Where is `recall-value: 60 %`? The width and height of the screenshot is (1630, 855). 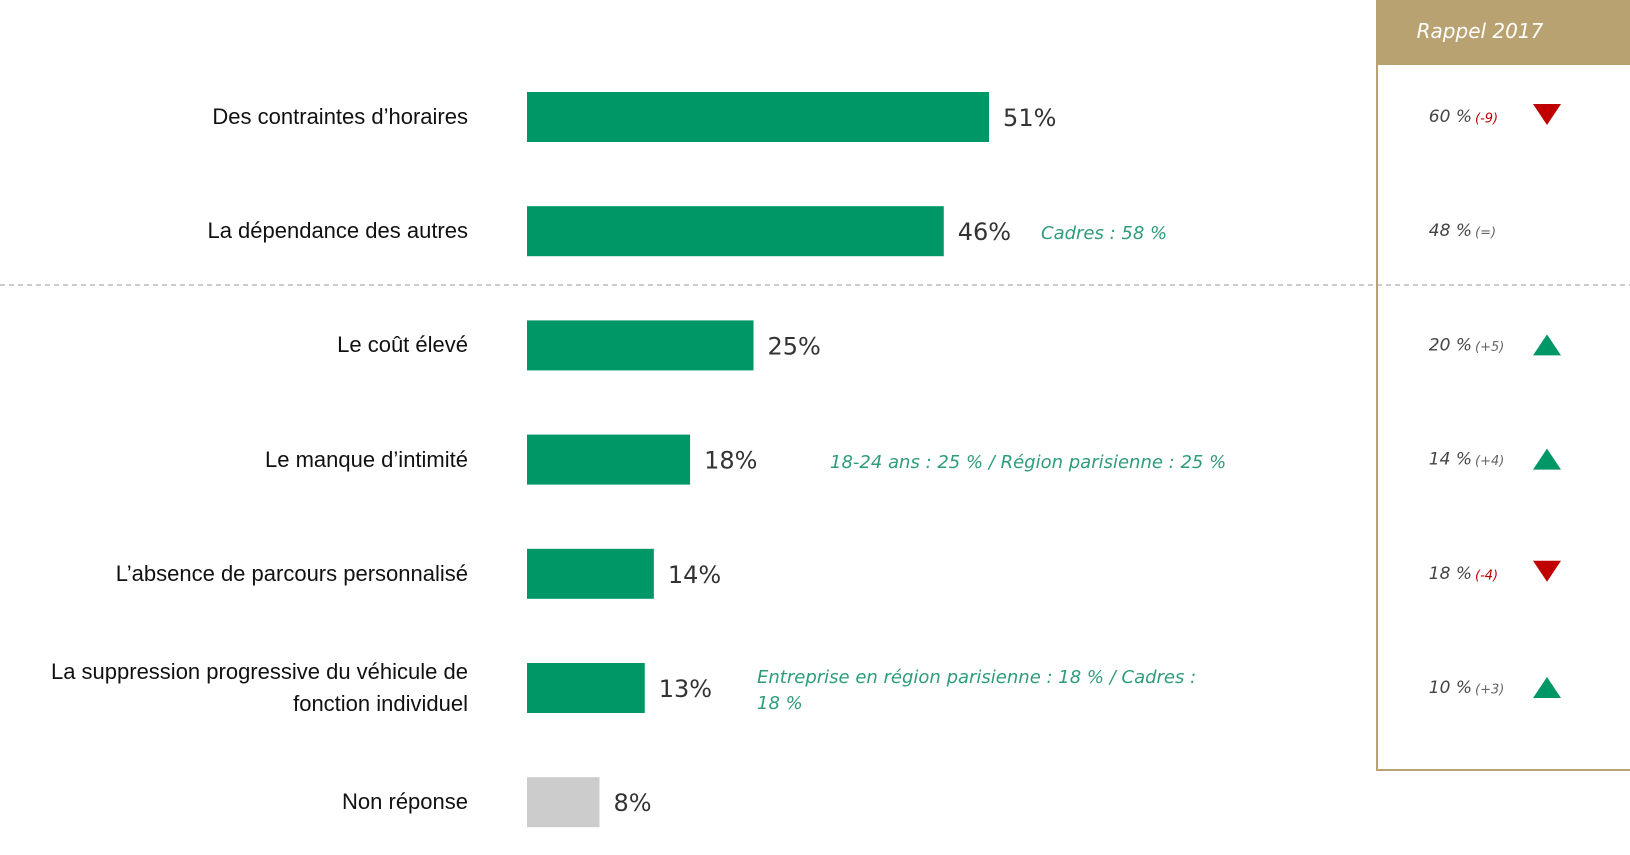
recall-value: 60 % is located at coordinates (1450, 117).